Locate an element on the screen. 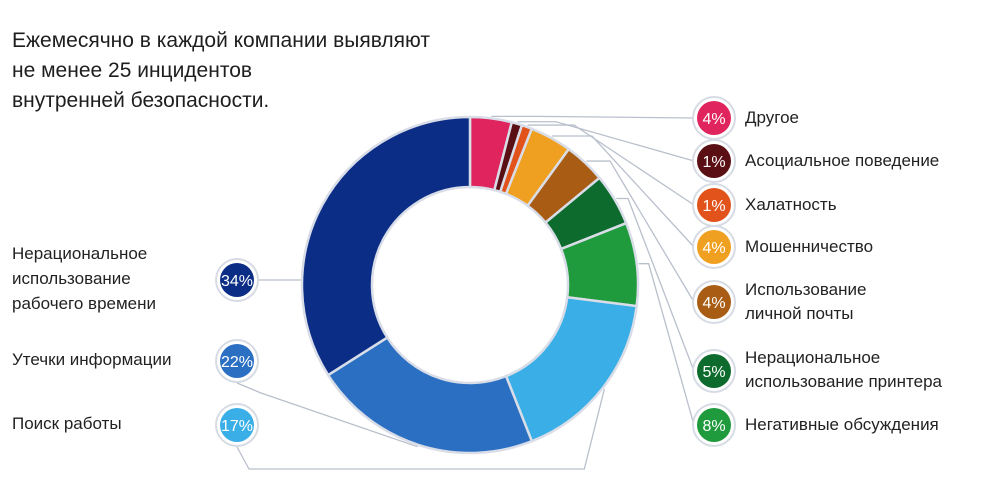  percent-label: 8% is located at coordinates (713, 426).